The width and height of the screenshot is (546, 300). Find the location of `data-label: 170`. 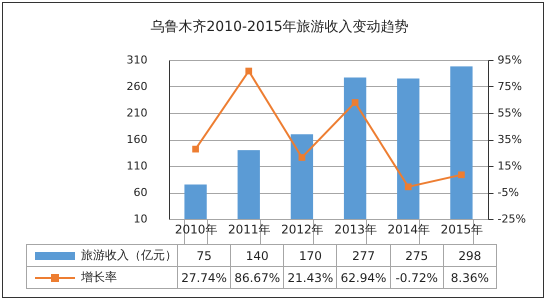

data-label: 170 is located at coordinates (310, 255).